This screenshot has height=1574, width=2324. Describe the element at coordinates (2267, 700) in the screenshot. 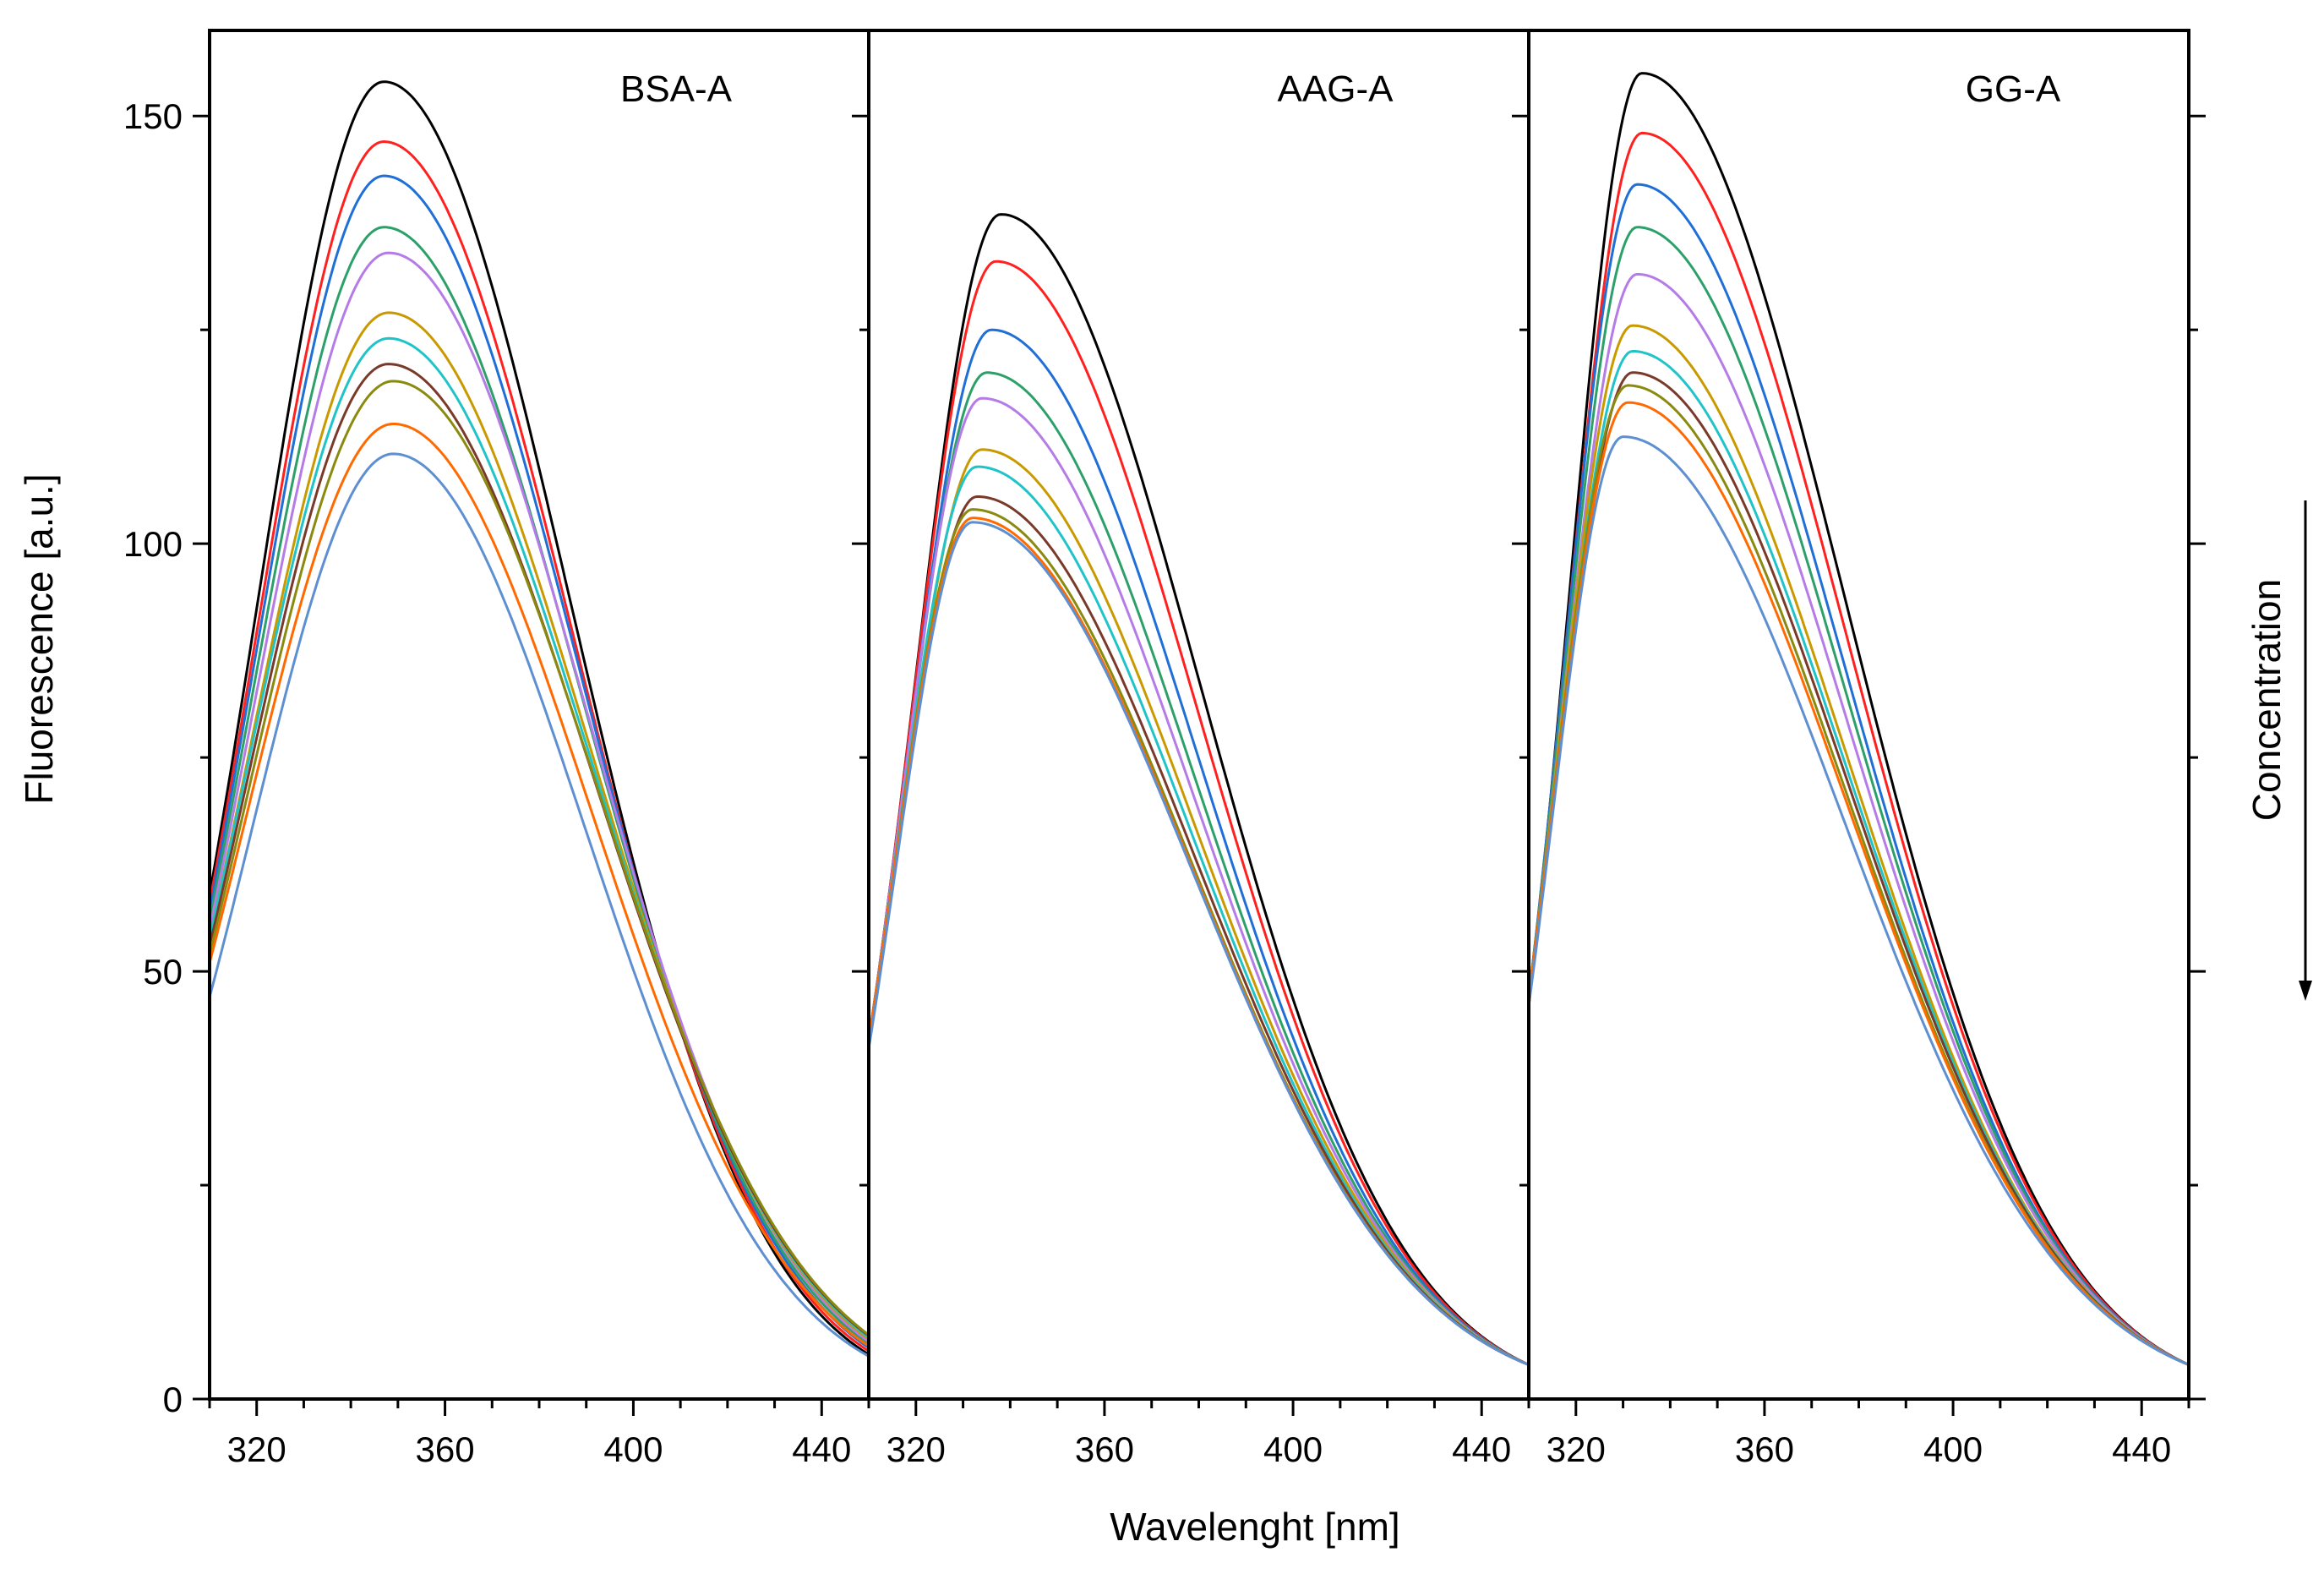

I see `concentration-label: Concentration` at that location.